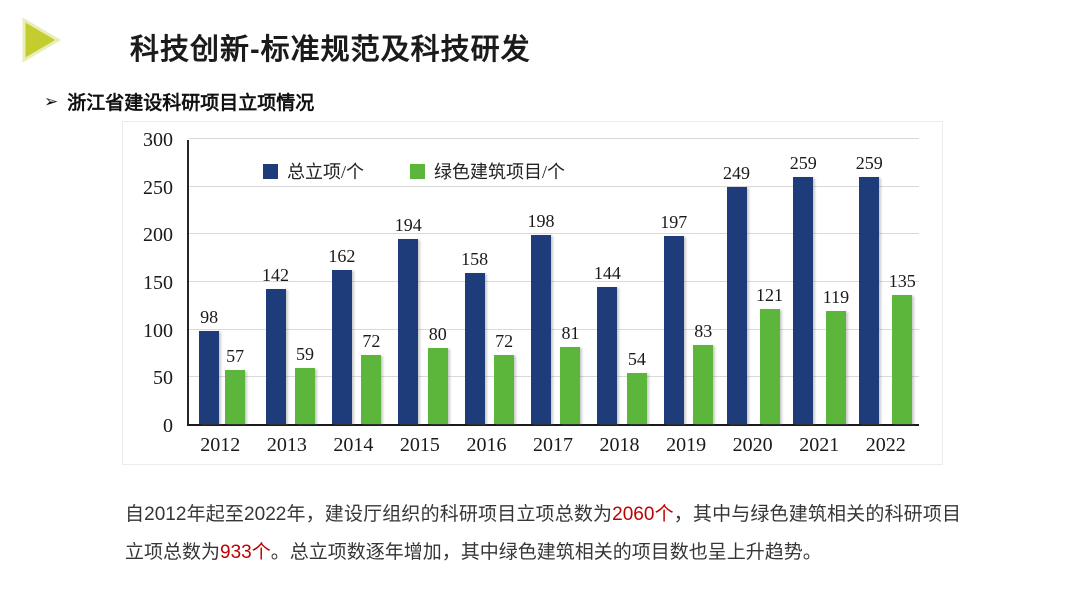 The image size is (1080, 607). What do you see at coordinates (270, 171) in the screenshot?
I see `legend-swatch-icon` at bounding box center [270, 171].